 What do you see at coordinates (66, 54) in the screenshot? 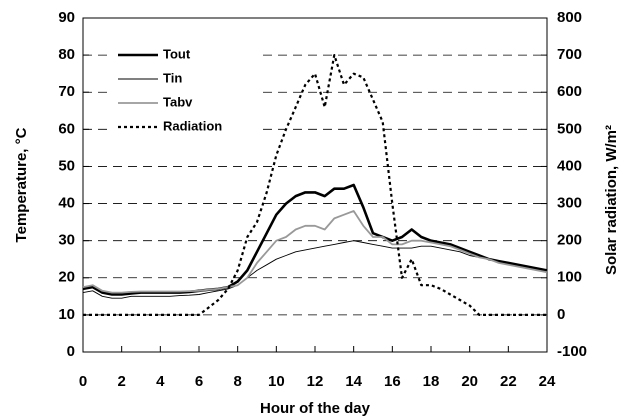
I see `y-tick-label: 80` at bounding box center [66, 54].